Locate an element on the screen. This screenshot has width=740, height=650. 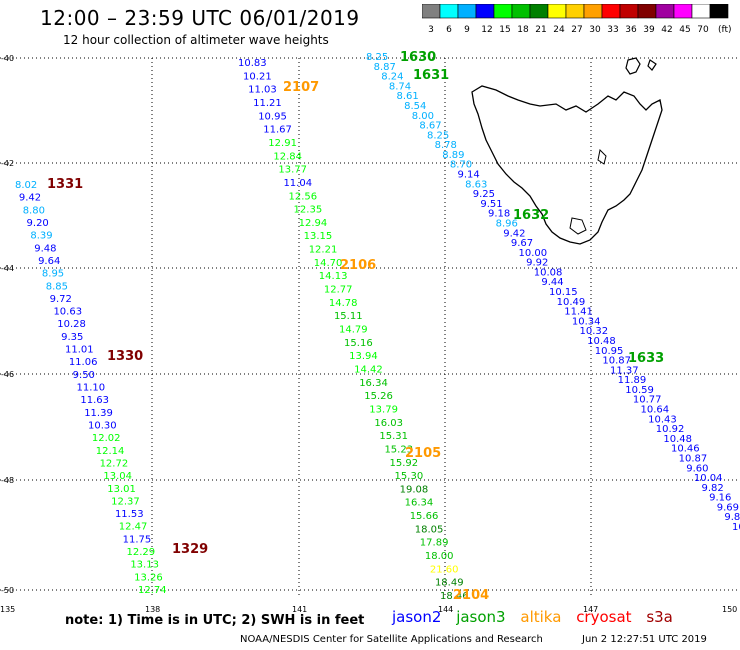
swh-value: 11.75 is located at coordinates (137, 539).